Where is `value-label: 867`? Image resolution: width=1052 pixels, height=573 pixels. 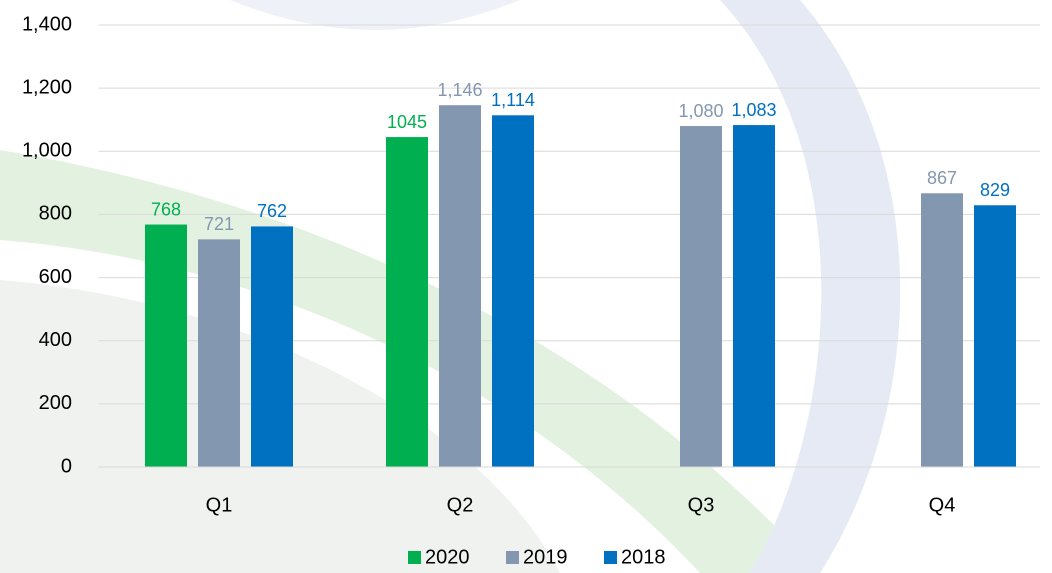
value-label: 867 is located at coordinates (942, 178).